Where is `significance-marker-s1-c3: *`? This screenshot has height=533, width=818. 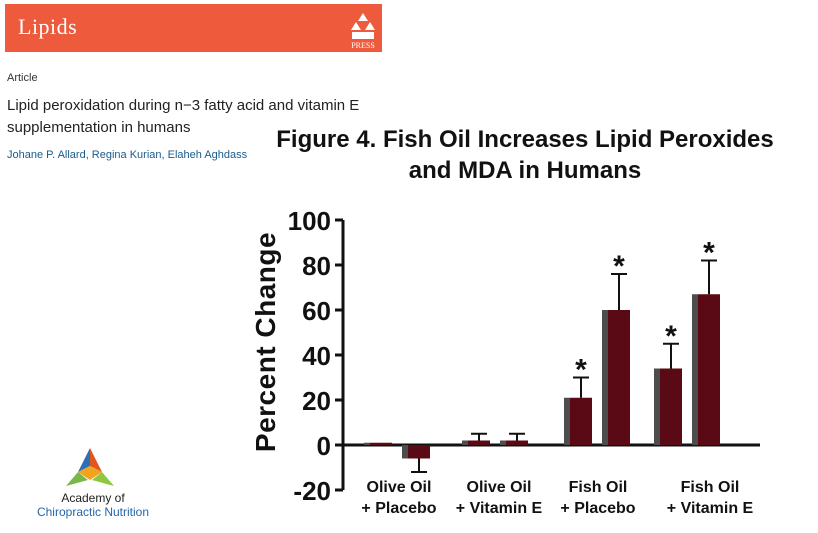
significance-marker-s1-c3: * is located at coordinates (709, 253).